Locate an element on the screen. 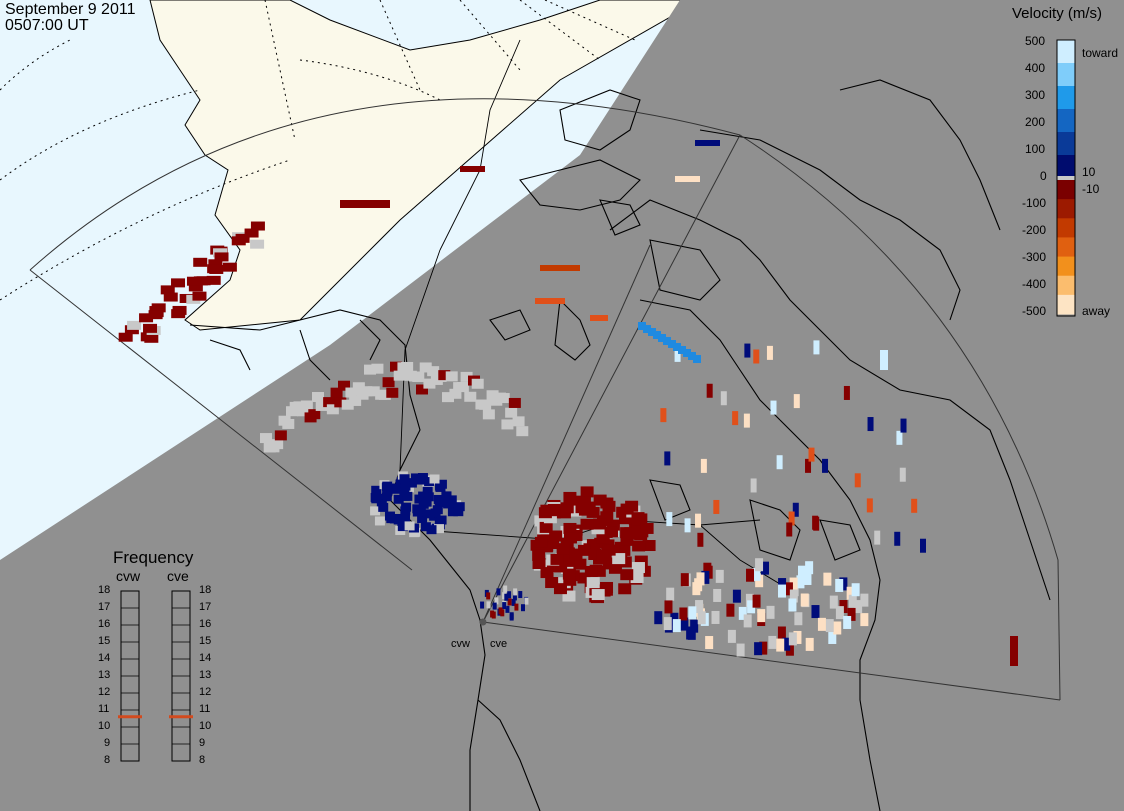 This screenshot has width=1124, height=811. velocity-title: Velocity (m/s) is located at coordinates (1057, 13).